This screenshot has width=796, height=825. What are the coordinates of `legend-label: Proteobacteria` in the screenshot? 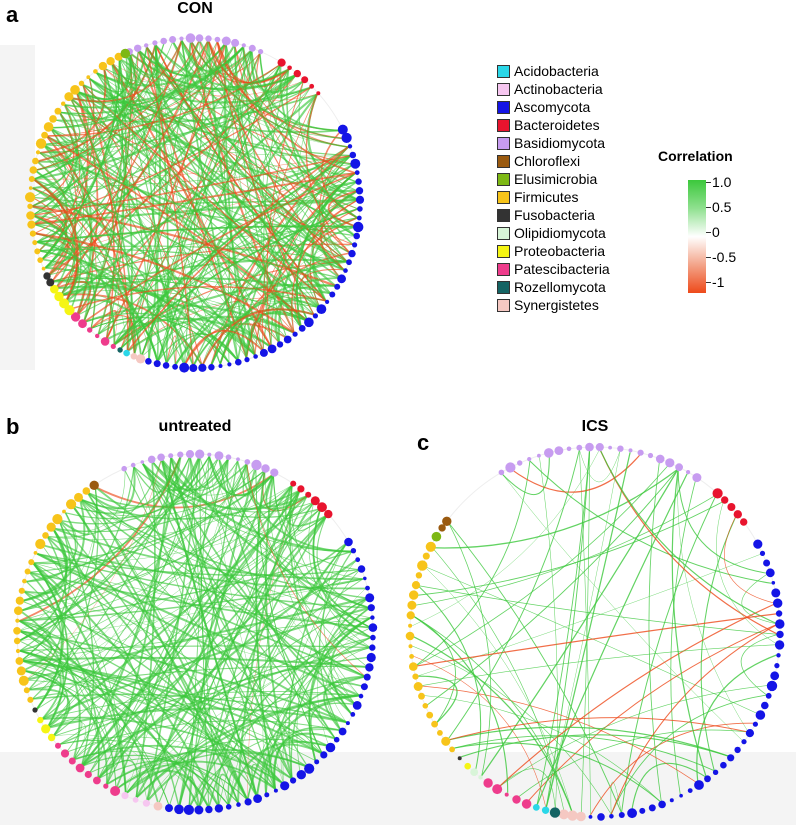 It's located at (560, 251).